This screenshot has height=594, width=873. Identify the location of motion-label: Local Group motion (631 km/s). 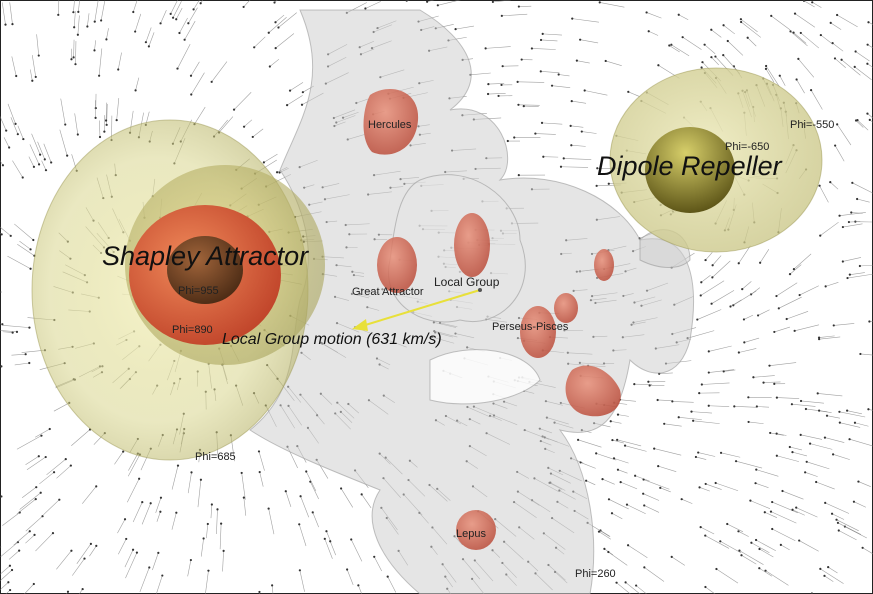
(332, 339).